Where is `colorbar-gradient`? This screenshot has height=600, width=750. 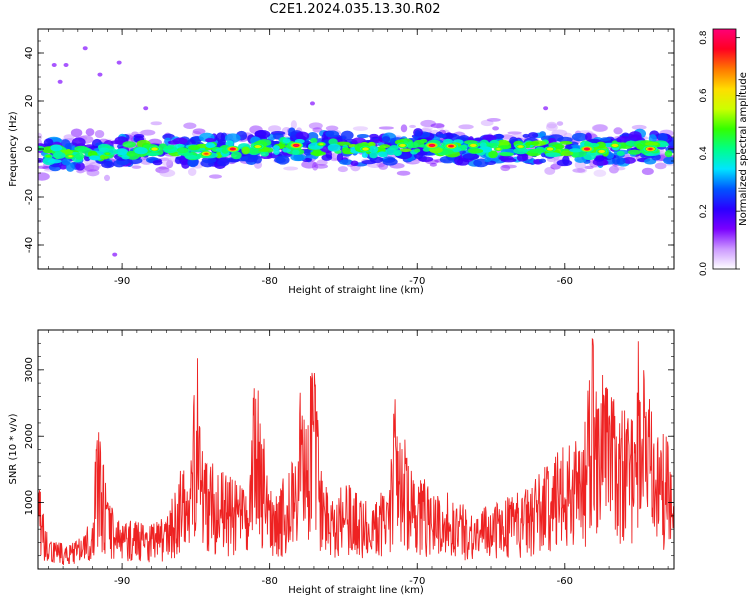 colorbar-gradient is located at coordinates (724, 149).